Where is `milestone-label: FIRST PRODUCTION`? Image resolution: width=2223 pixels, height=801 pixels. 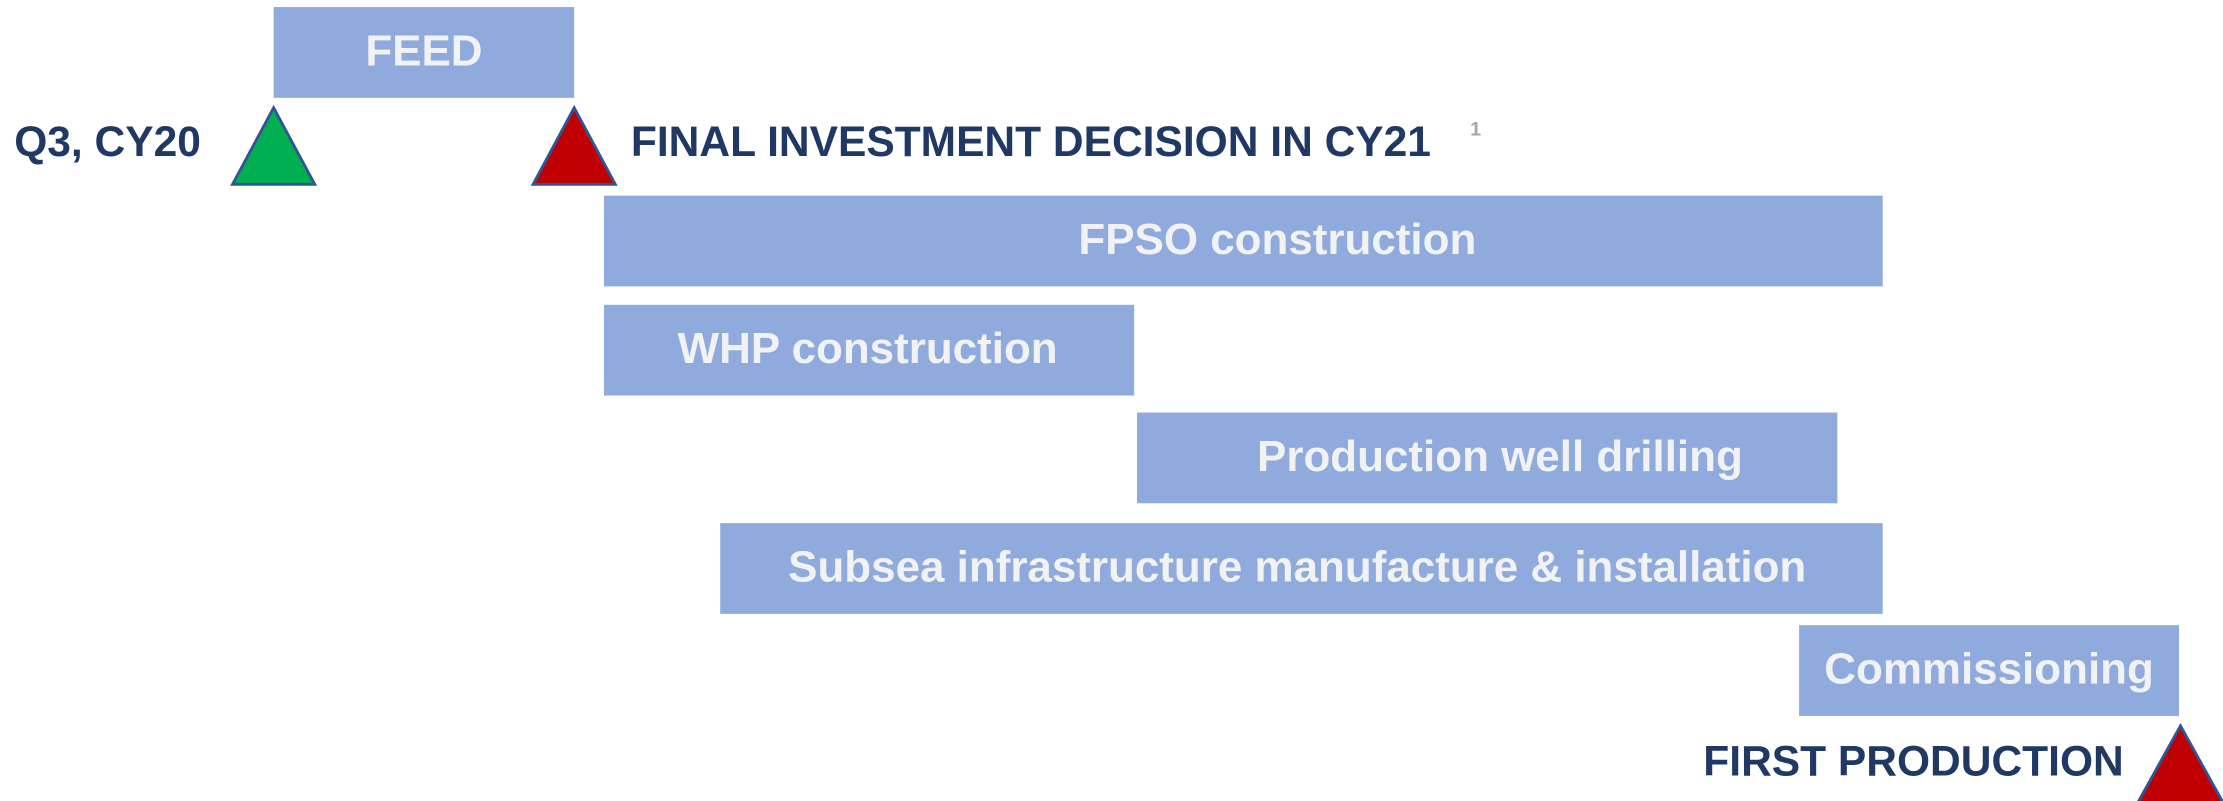 milestone-label: FIRST PRODUCTION is located at coordinates (1913, 761).